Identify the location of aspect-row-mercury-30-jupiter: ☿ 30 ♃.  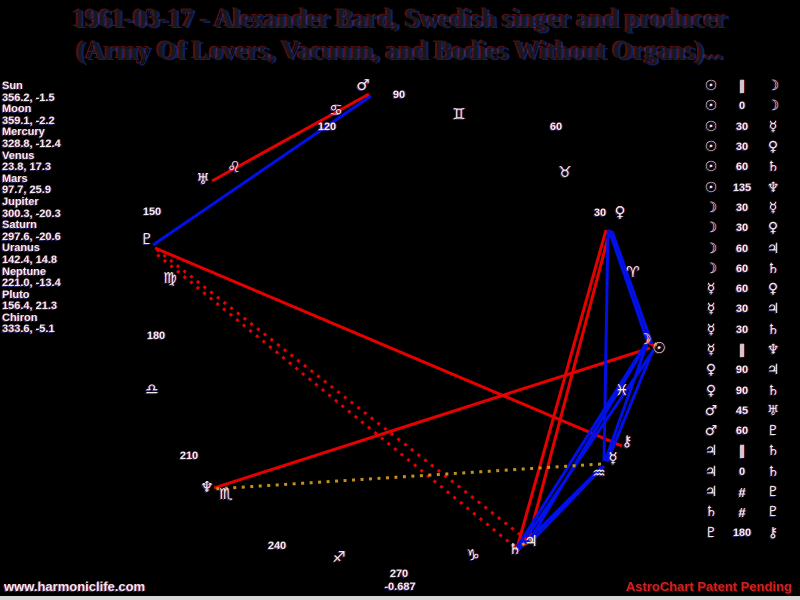
(749, 309).